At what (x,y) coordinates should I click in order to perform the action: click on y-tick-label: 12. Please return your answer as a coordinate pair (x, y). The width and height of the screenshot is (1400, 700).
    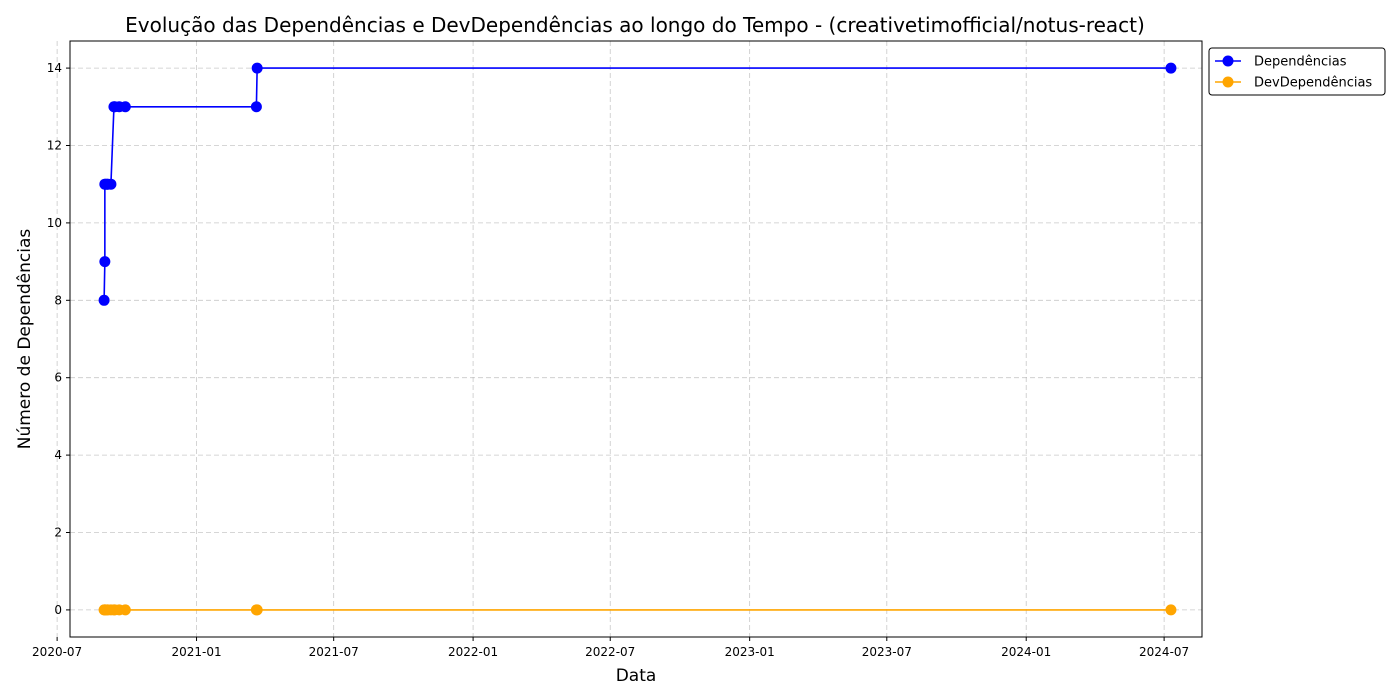
    Looking at the image, I should click on (54, 145).